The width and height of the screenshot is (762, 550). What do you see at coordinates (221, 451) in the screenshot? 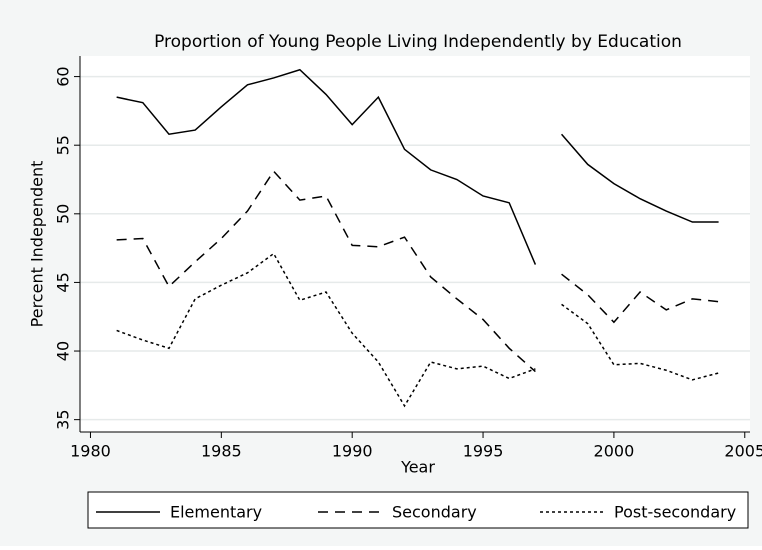
I see `x-tick-label: 1985` at bounding box center [221, 451].